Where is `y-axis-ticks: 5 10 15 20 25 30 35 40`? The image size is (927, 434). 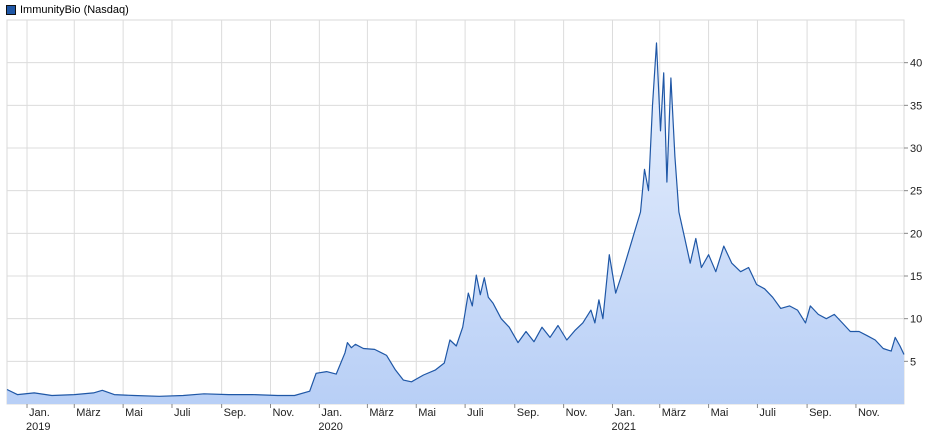
y-axis-ticks: 5 10 15 20 25 30 35 40 is located at coordinates (913, 213).